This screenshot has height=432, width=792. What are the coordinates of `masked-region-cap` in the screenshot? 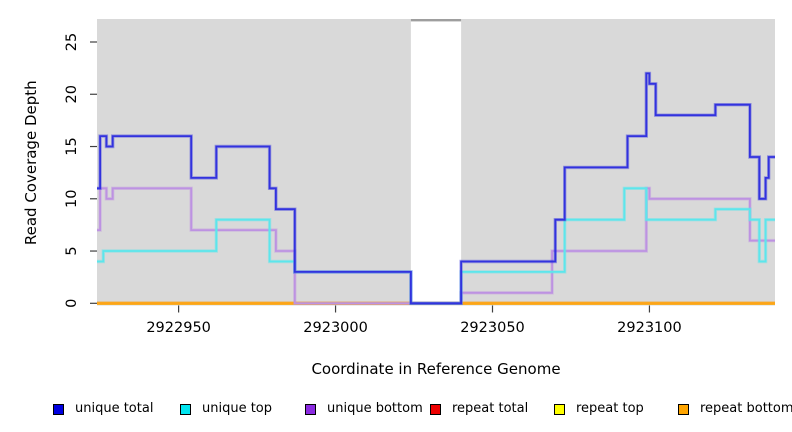 It's located at (436, 20).